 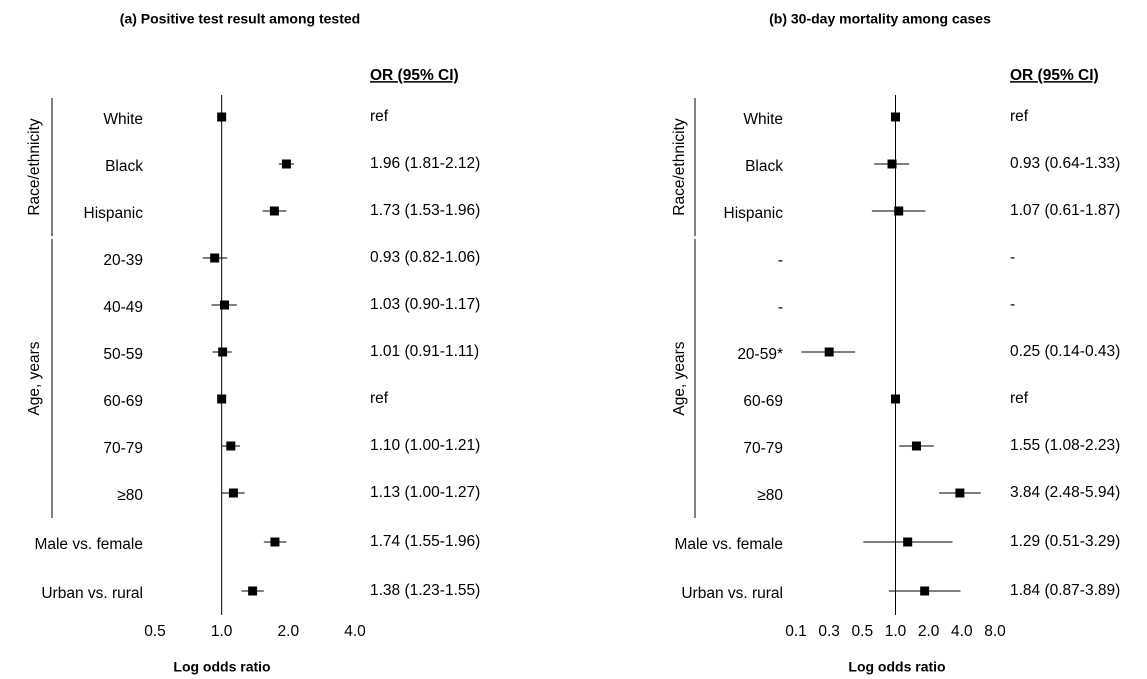 I want to click on row-label: 50-59, so click(x=123, y=354).